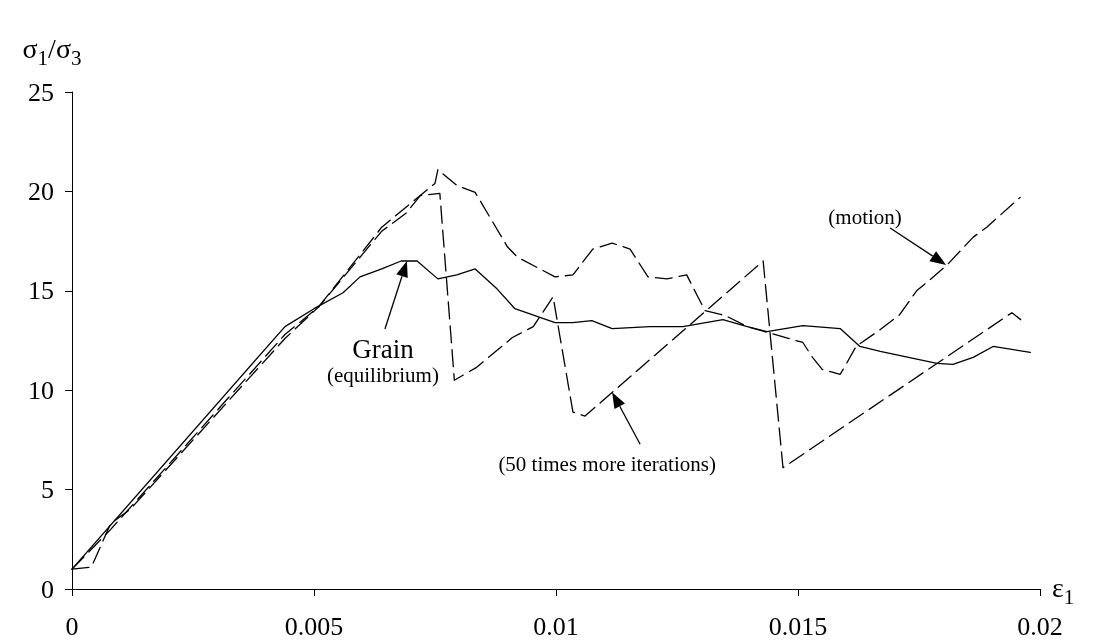  Describe the element at coordinates (798, 626) in the screenshot. I see `x-tick-label: 0.015` at that location.